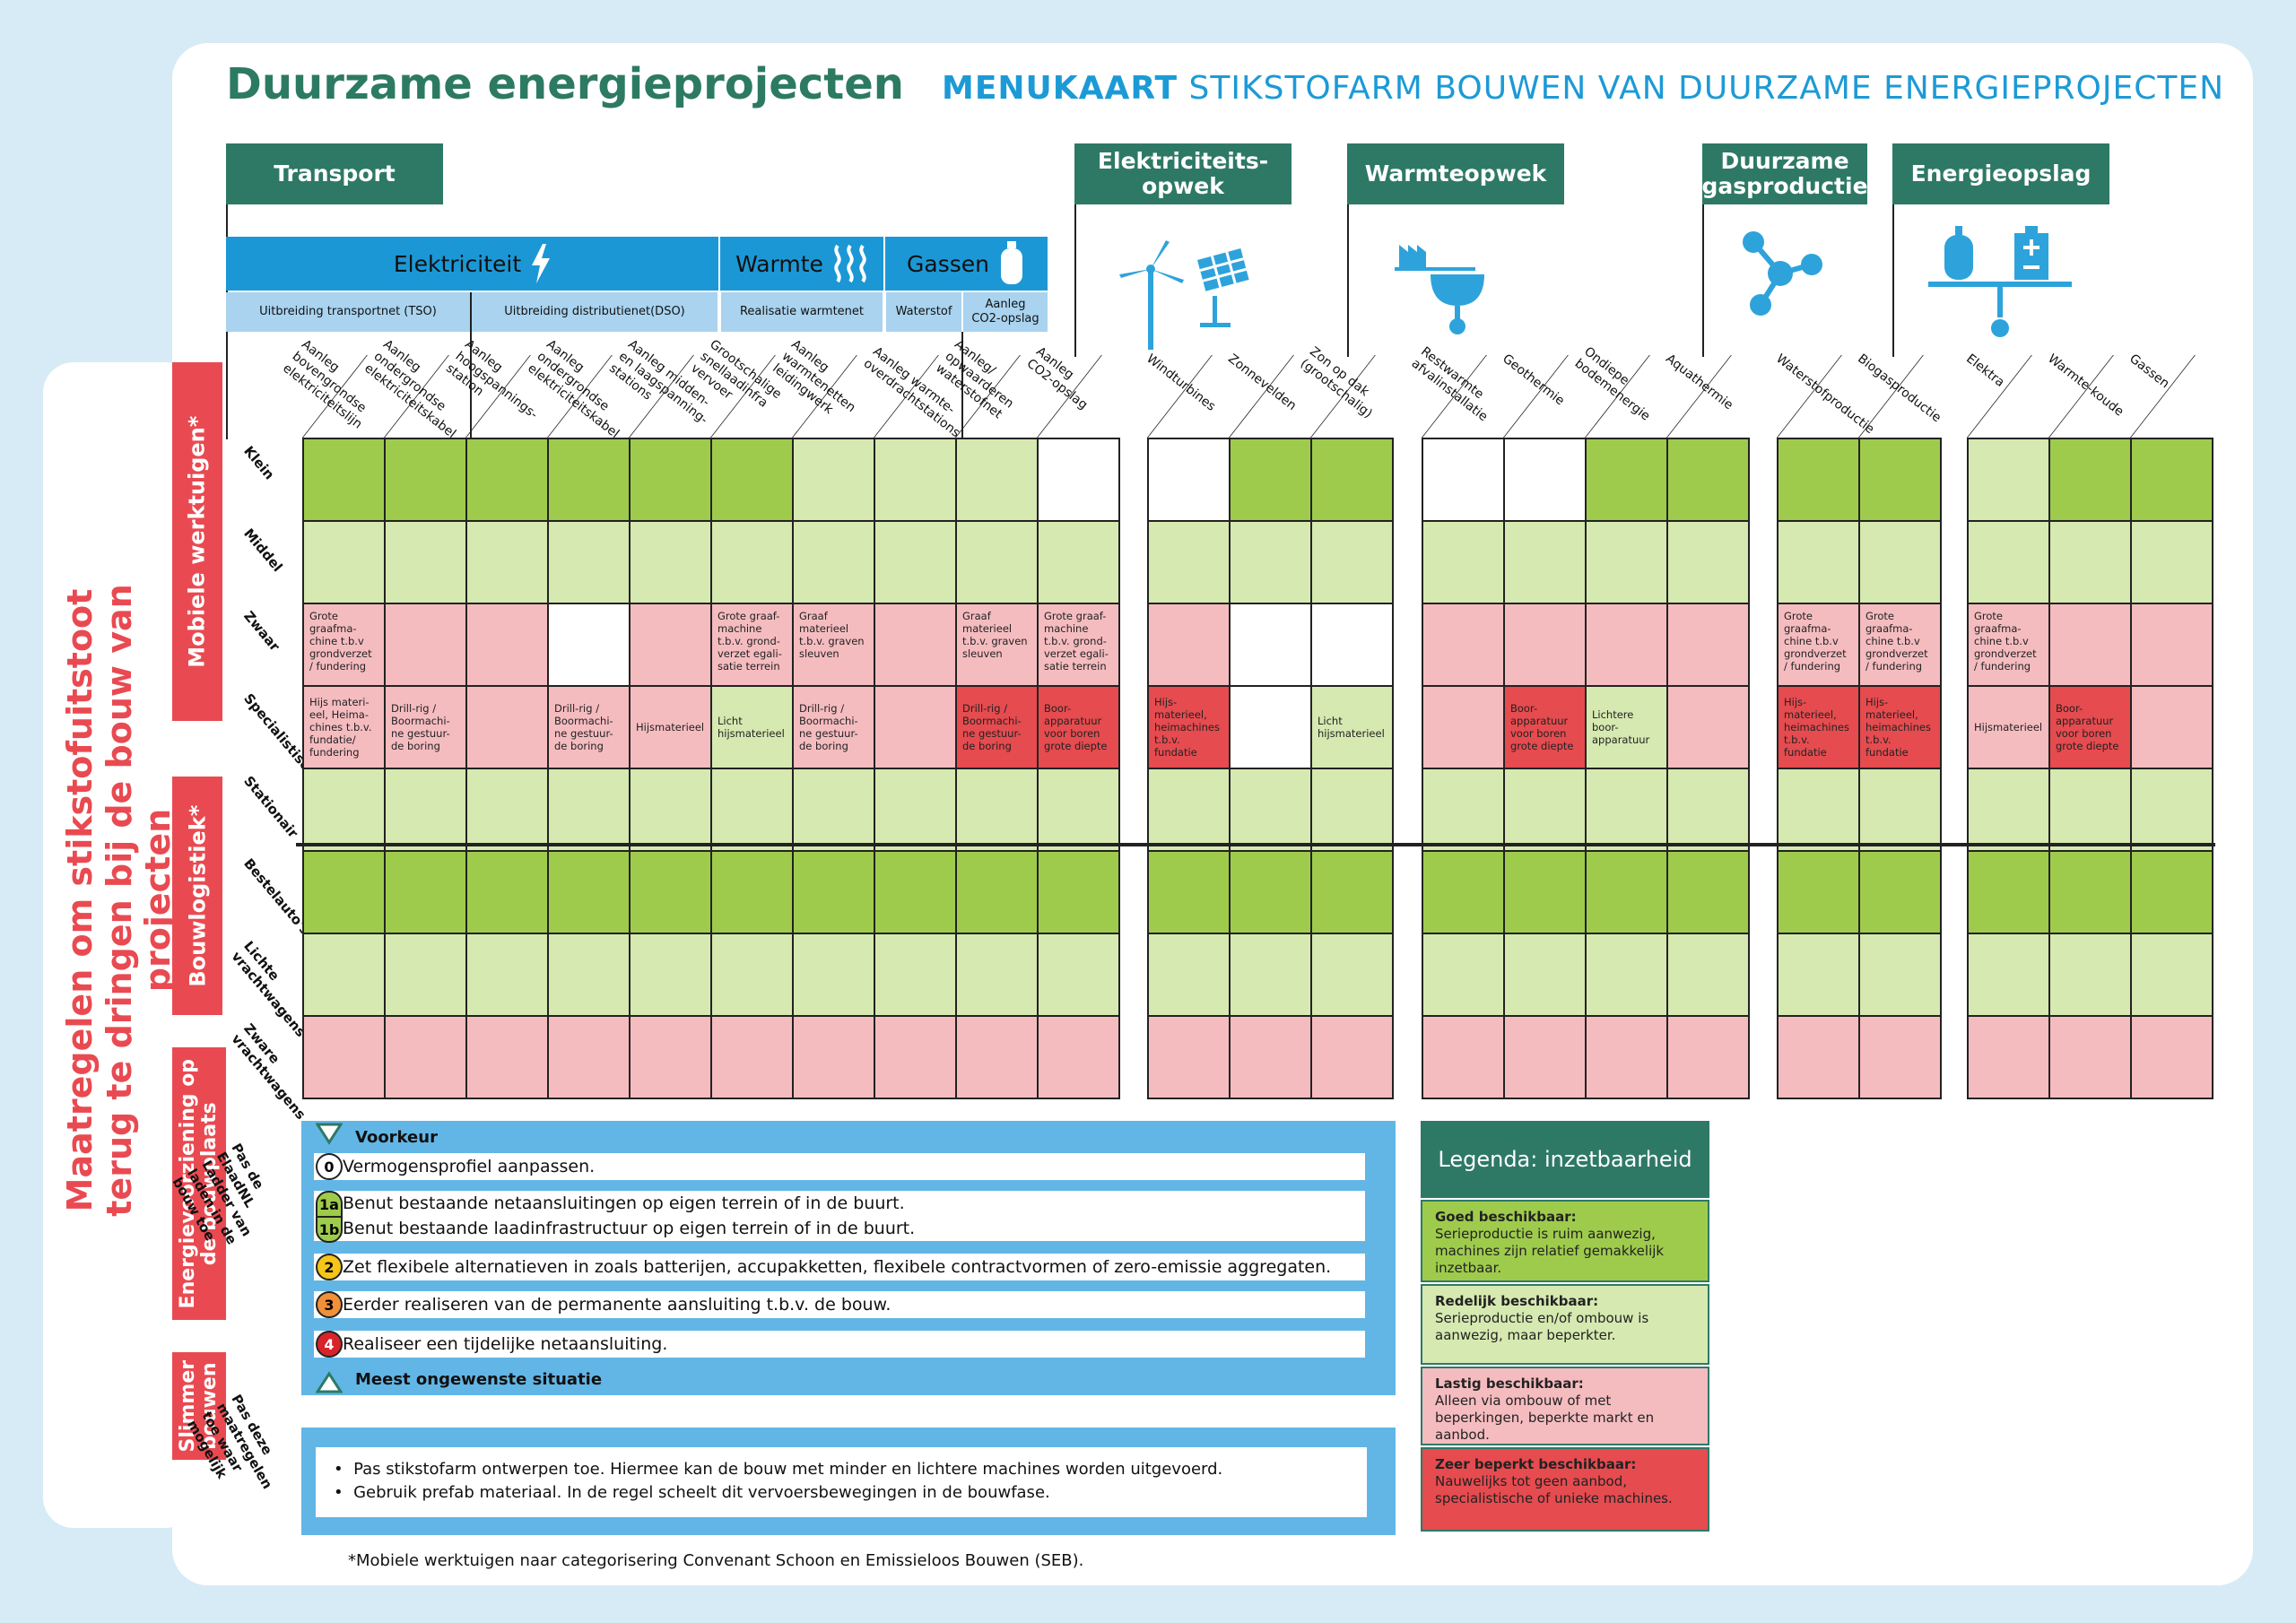 The height and width of the screenshot is (1623, 2296). I want to click on section-separator, so click(1255, 844).